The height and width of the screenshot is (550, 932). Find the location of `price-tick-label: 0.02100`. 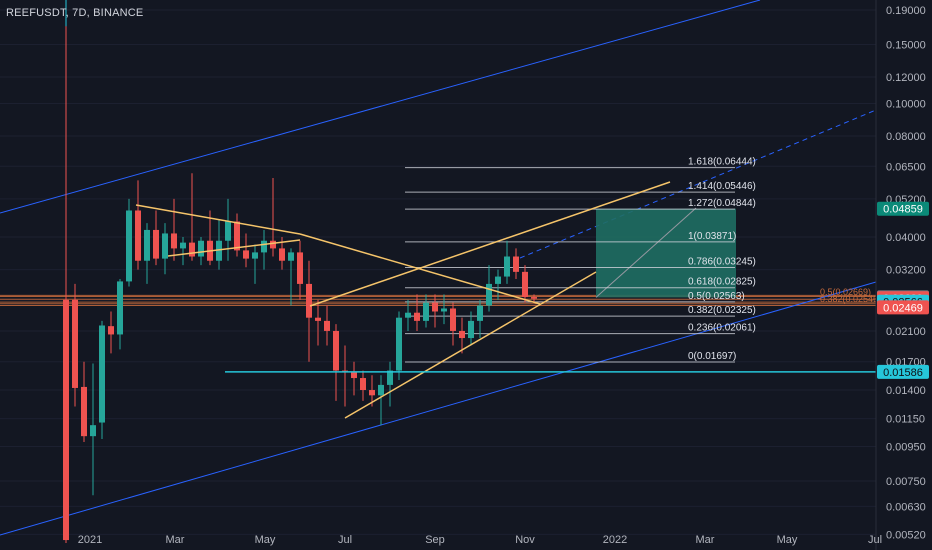

price-tick-label: 0.02100 is located at coordinates (906, 332).